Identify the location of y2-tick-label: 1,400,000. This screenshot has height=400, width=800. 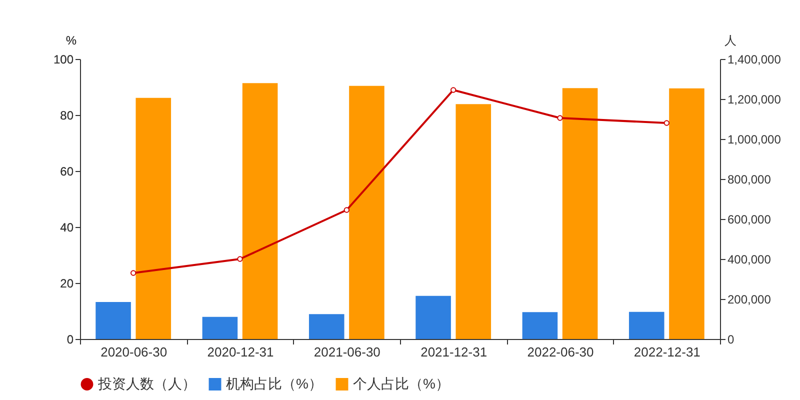
(755, 59).